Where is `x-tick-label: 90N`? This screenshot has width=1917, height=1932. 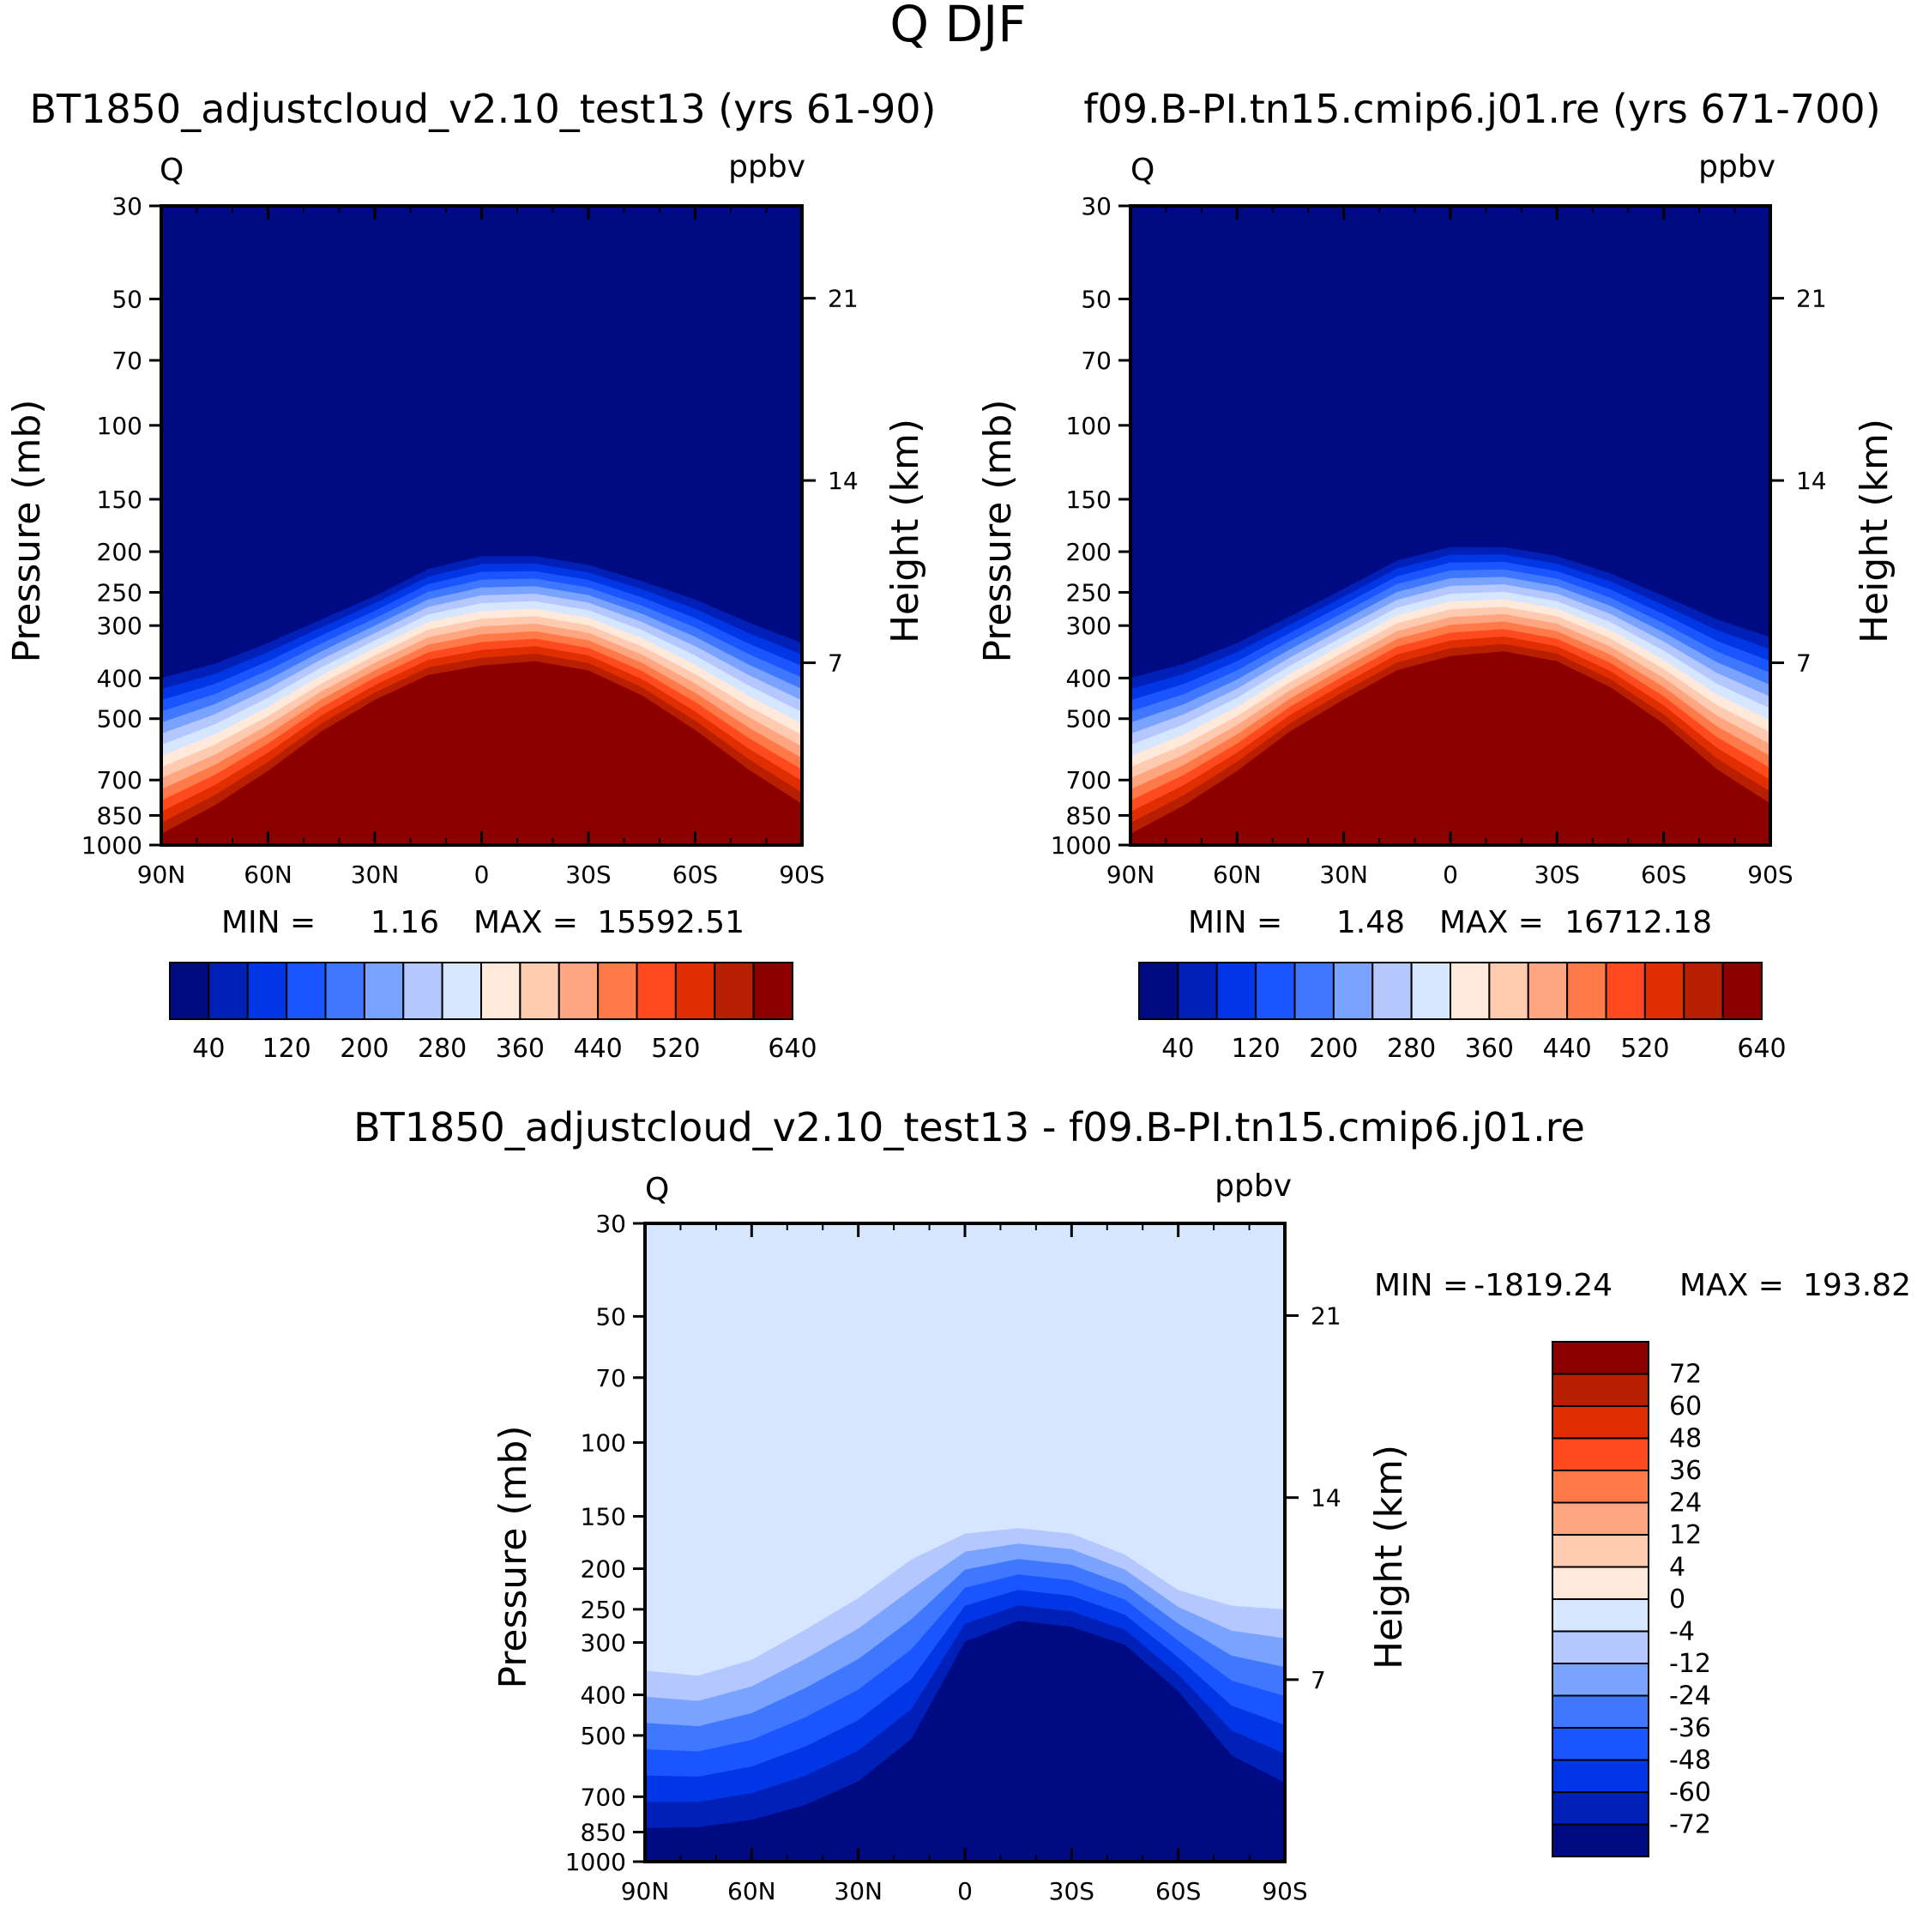 x-tick-label: 90N is located at coordinates (161, 874).